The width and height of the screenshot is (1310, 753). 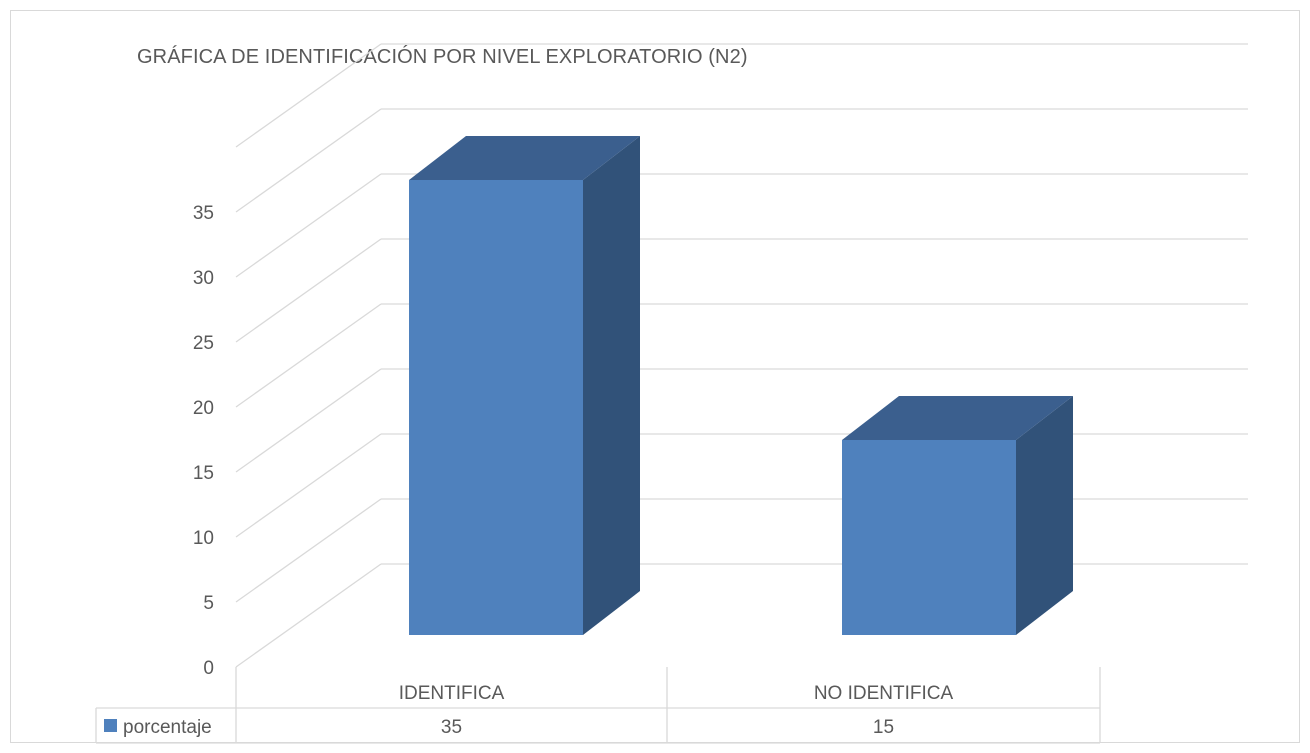 I want to click on y-tick-label-5: 5, so click(x=208, y=603).